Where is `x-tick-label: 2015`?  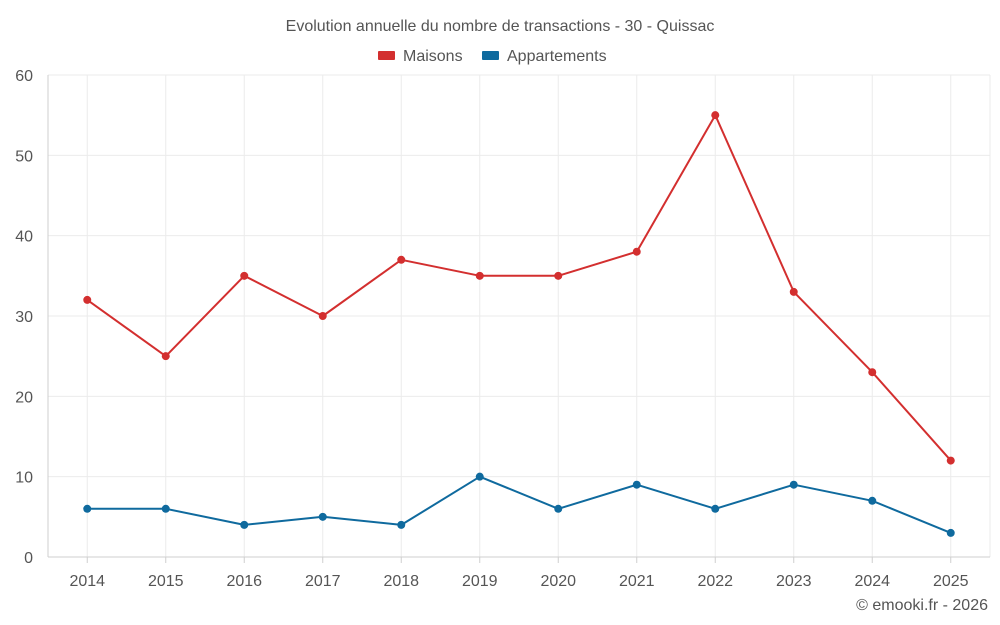 x-tick-label: 2015 is located at coordinates (166, 581).